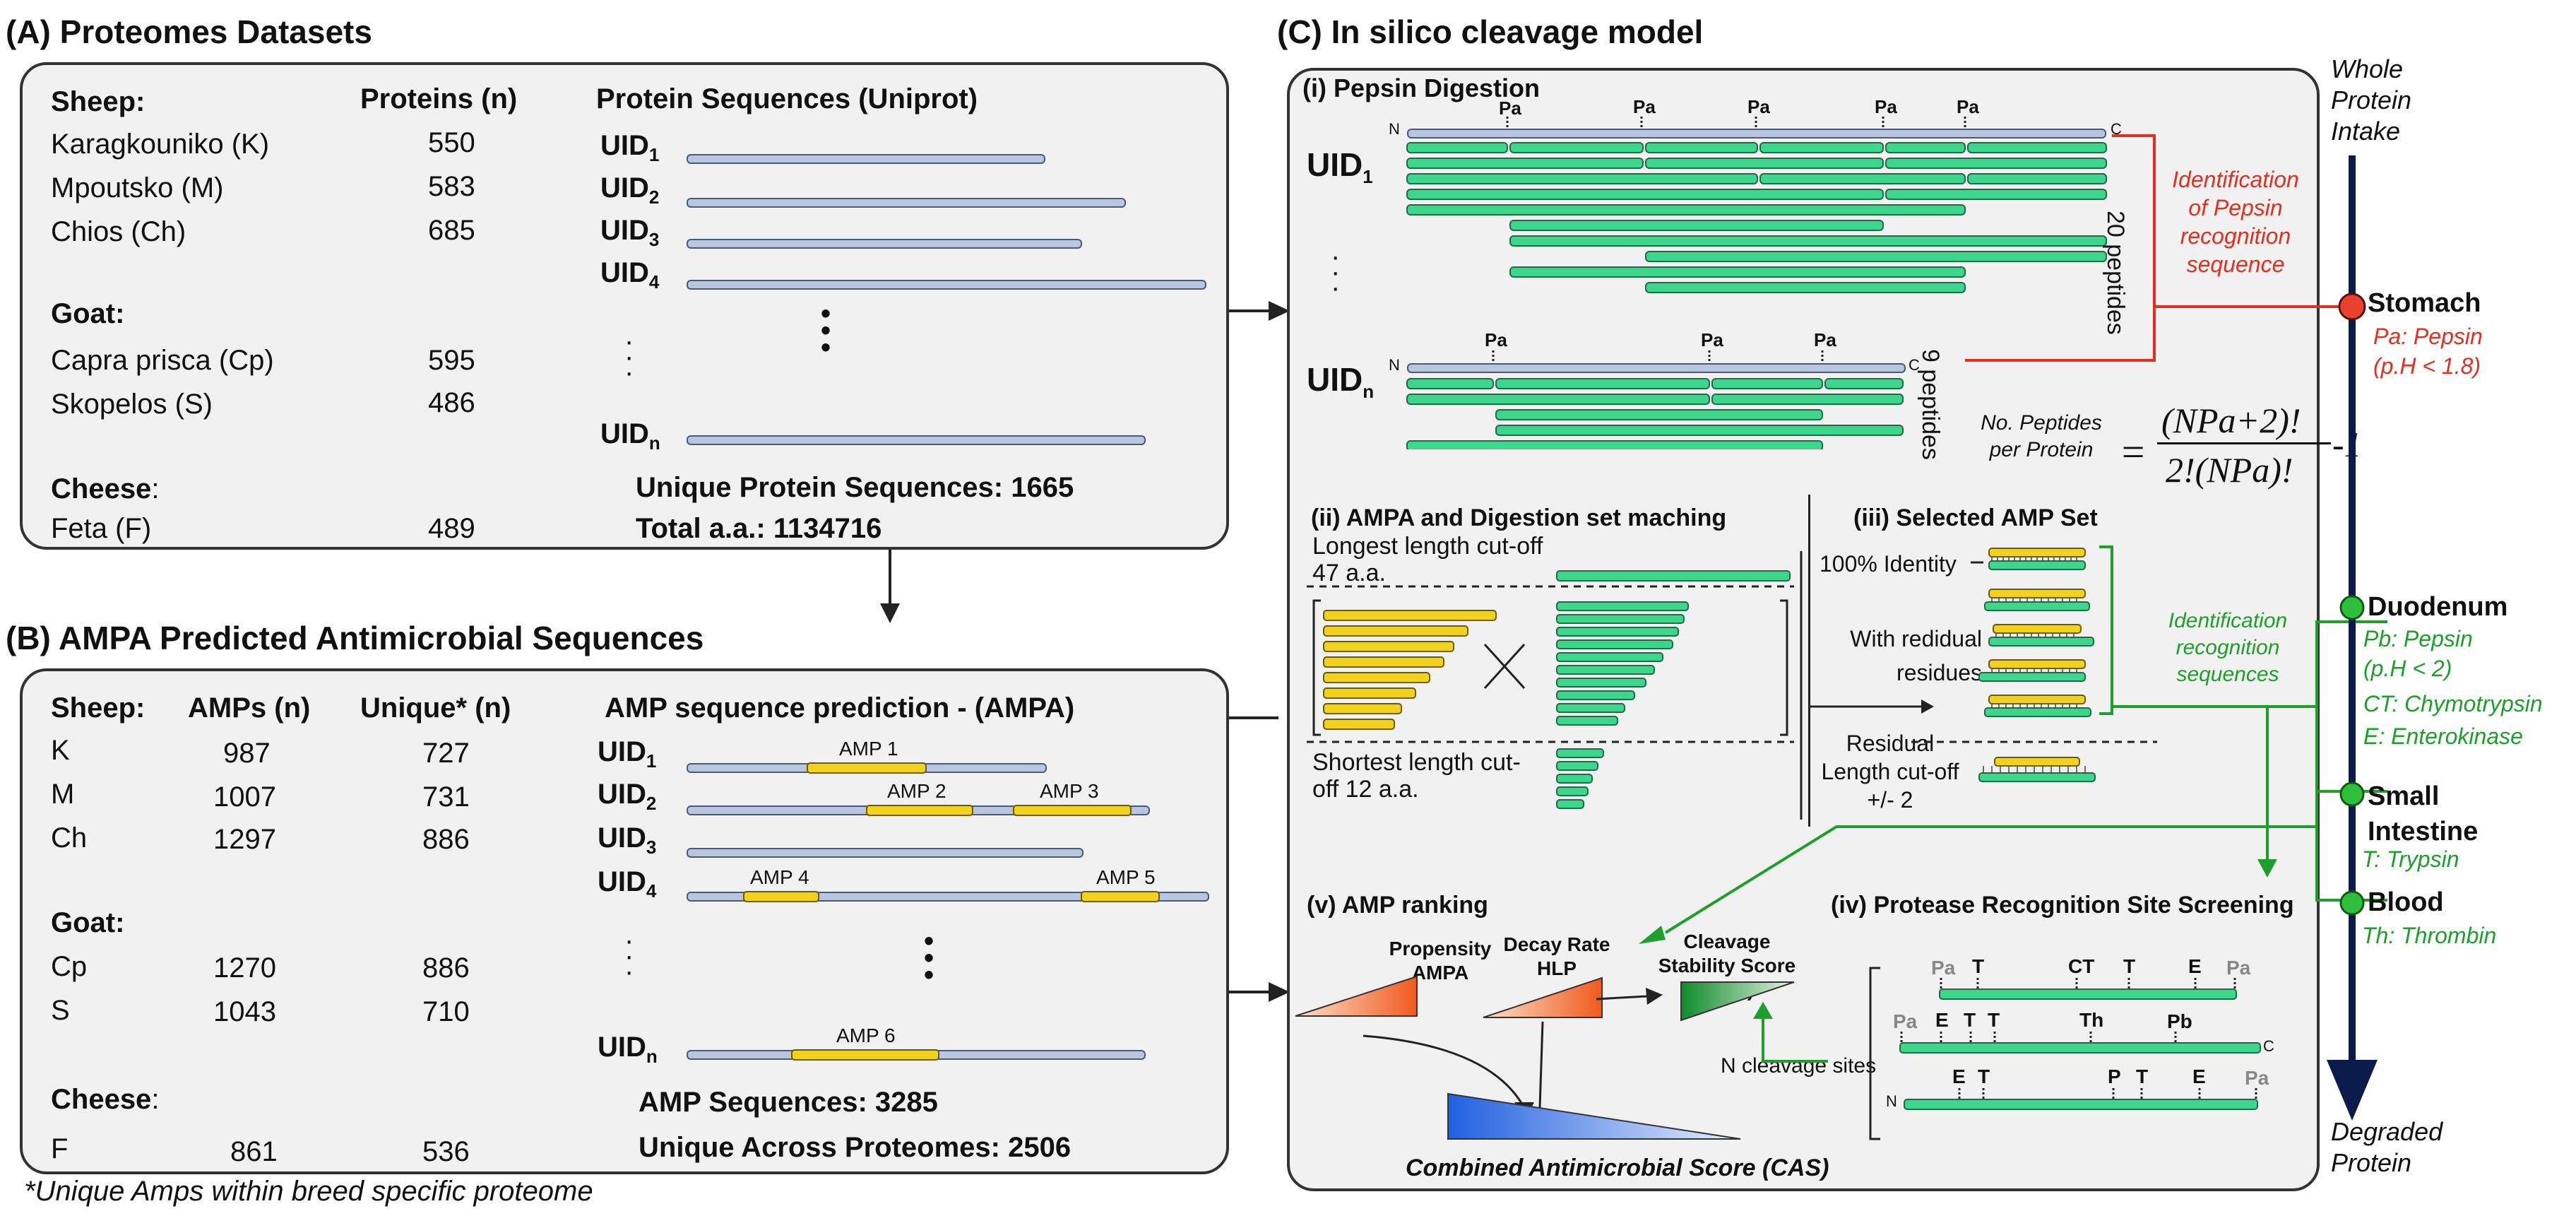  I want to click on uid-label: UID1, so click(630, 147).